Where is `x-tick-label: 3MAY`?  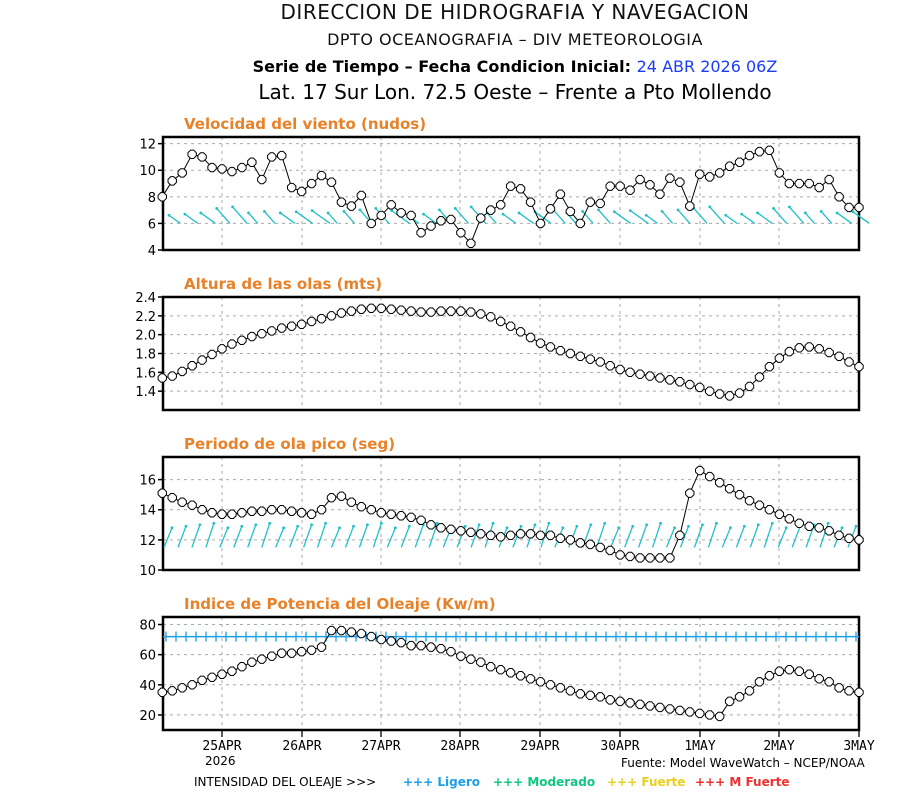
x-tick-label: 3MAY is located at coordinates (858, 746).